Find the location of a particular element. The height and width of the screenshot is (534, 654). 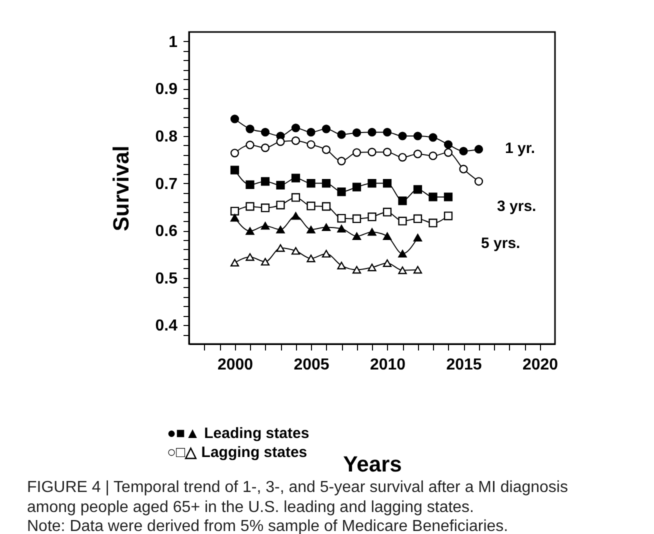

annotation: 5 yrs. is located at coordinates (500, 243).